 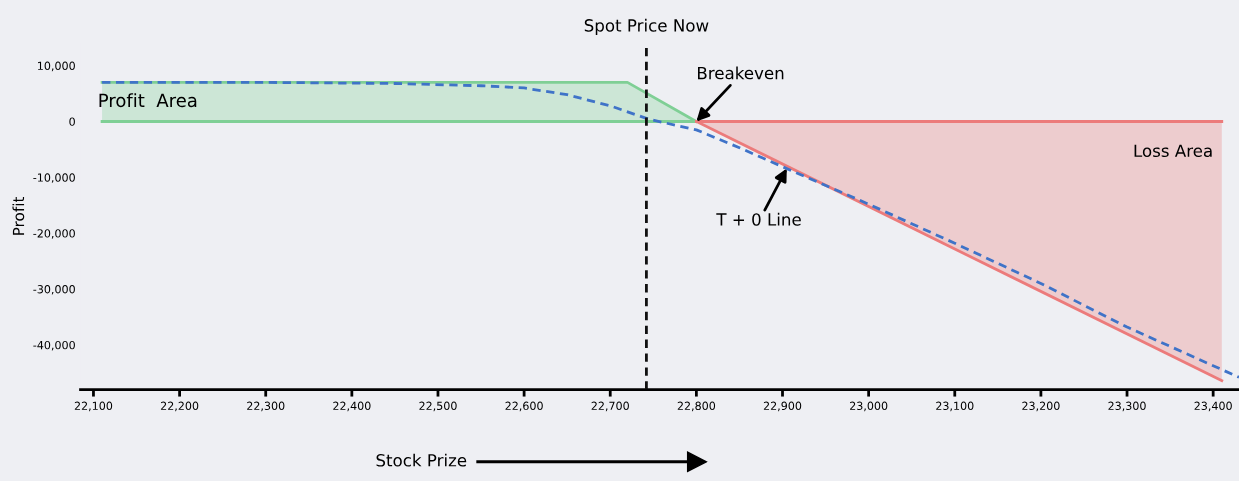 I want to click on y-axis-title: Profit, so click(x=18, y=215).